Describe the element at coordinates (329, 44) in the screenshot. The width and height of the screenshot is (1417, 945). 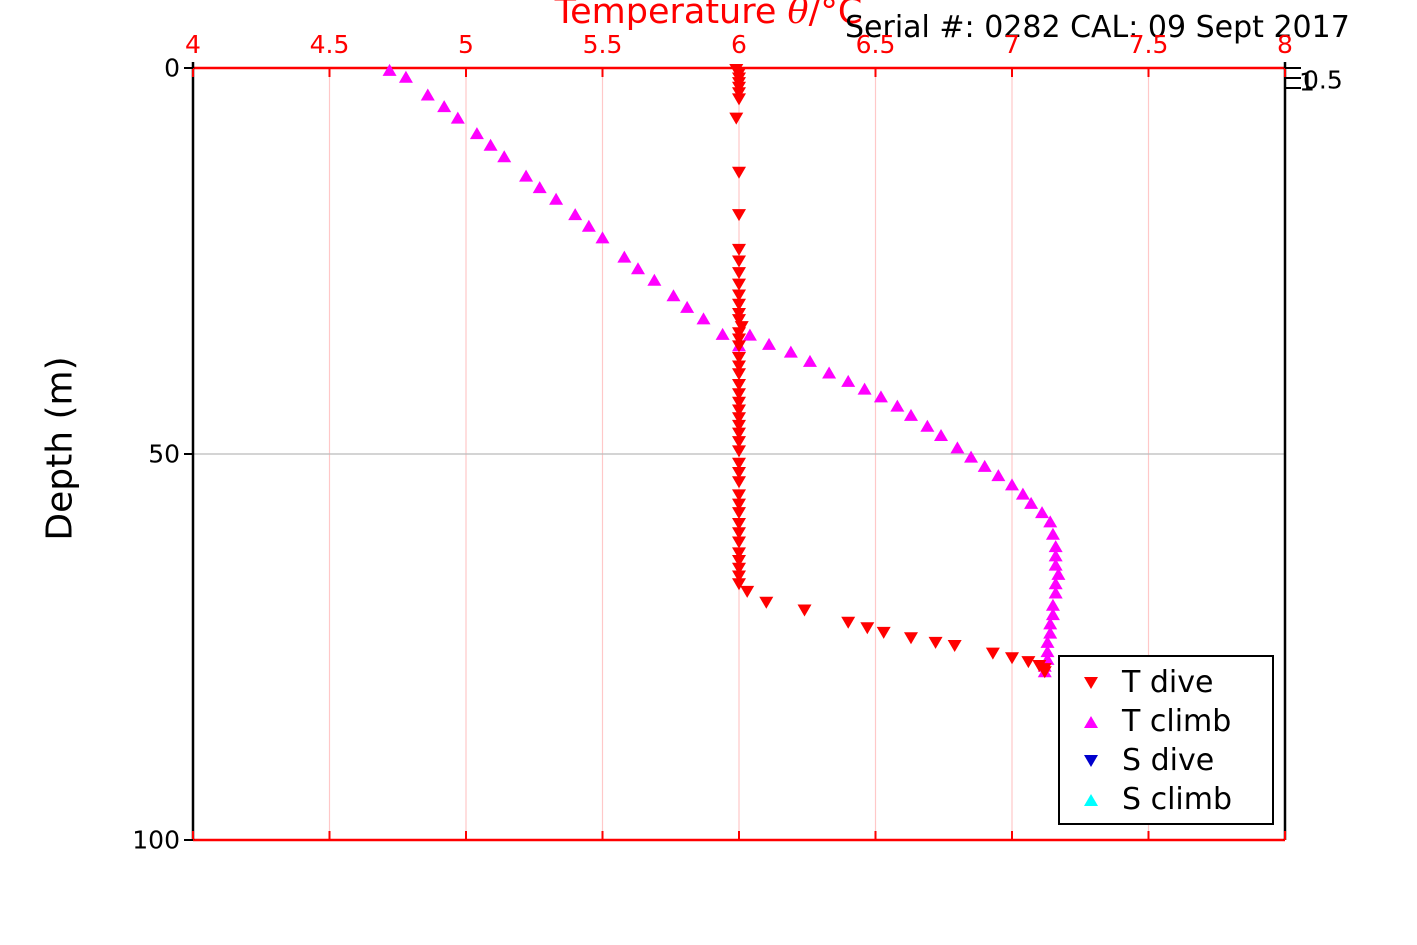
I see `x-tick-label: 4.5` at that location.